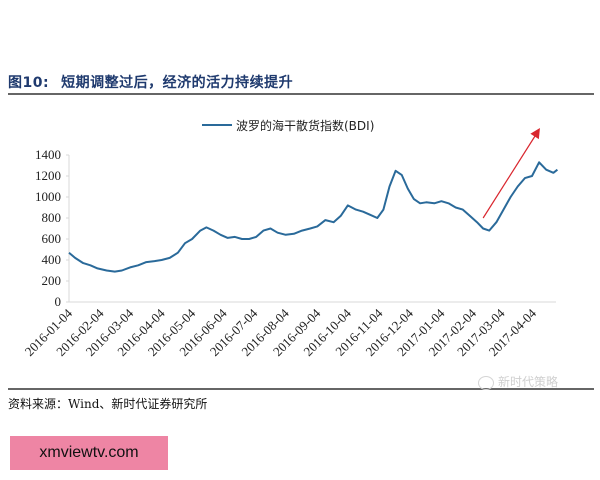 The width and height of the screenshot is (600, 480). I want to click on y-tick-label: 0, so click(58, 301).